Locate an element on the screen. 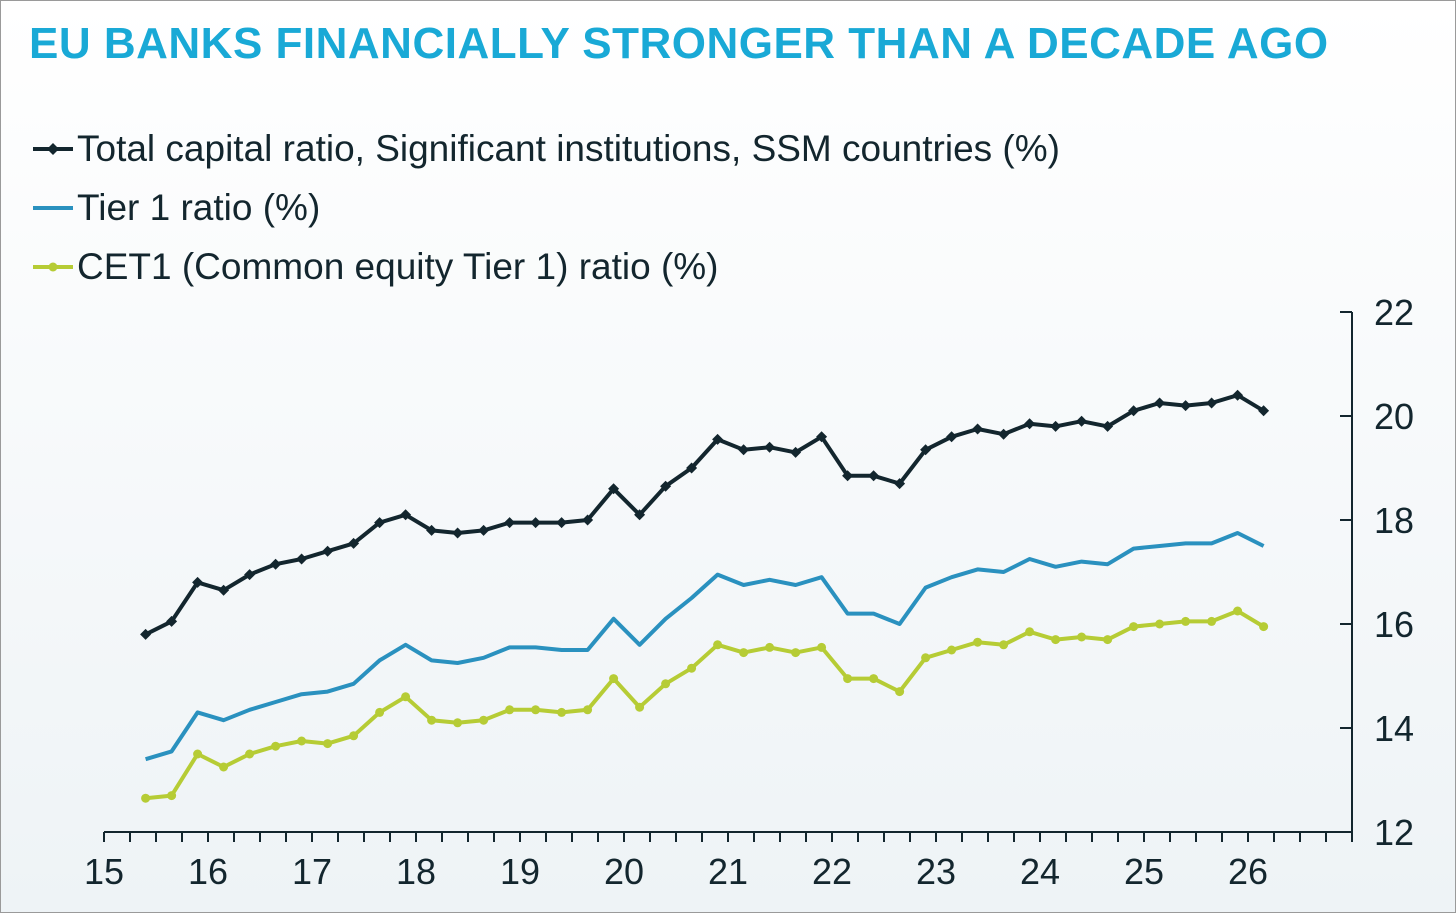 The image size is (1456, 913). y-tick-label: 14 is located at coordinates (1394, 728).